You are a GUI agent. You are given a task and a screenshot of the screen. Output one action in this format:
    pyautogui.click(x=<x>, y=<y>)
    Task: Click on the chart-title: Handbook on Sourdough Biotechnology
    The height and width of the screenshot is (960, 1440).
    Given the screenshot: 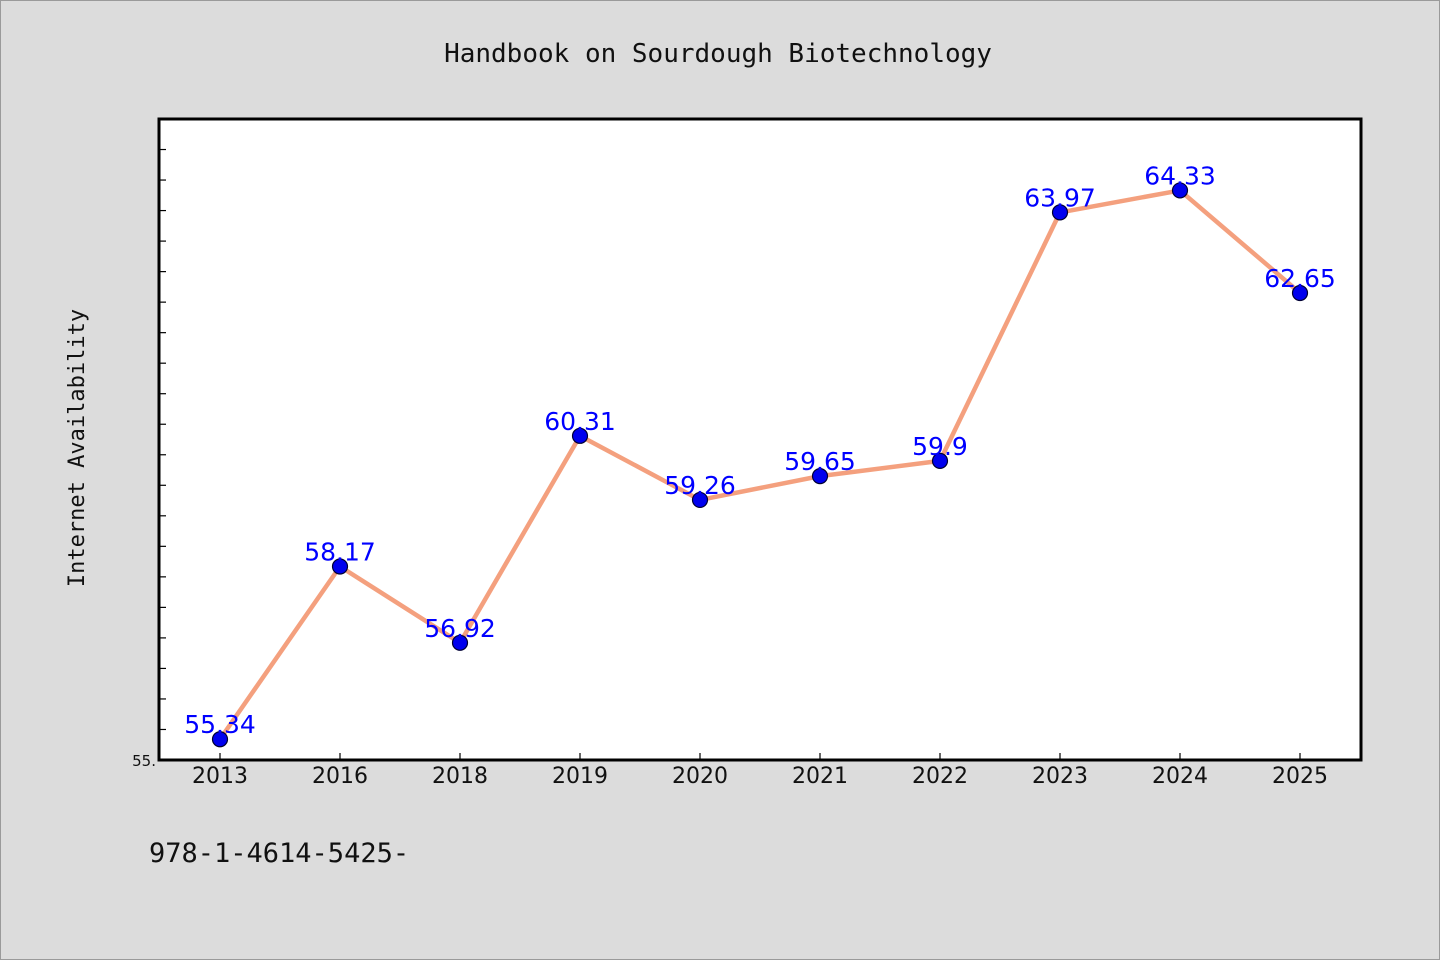 What is the action you would take?
    pyautogui.click(x=718, y=54)
    